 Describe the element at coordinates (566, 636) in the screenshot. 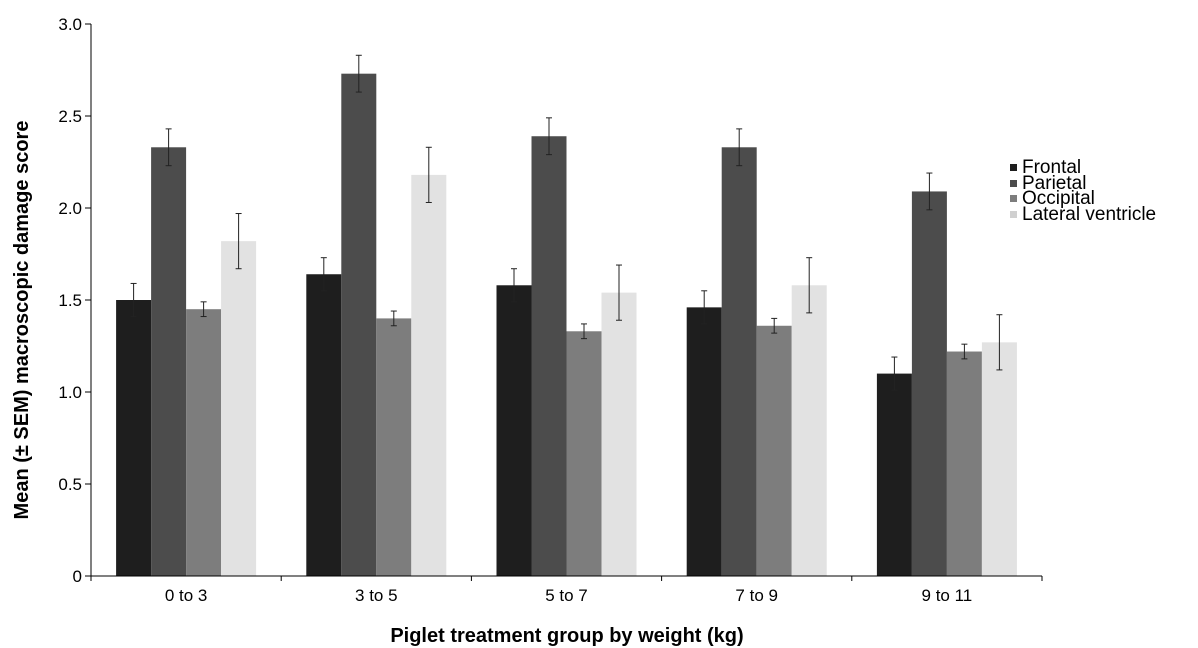

I see `x-axis-label: Piglet treatment group by weight (kg)` at that location.